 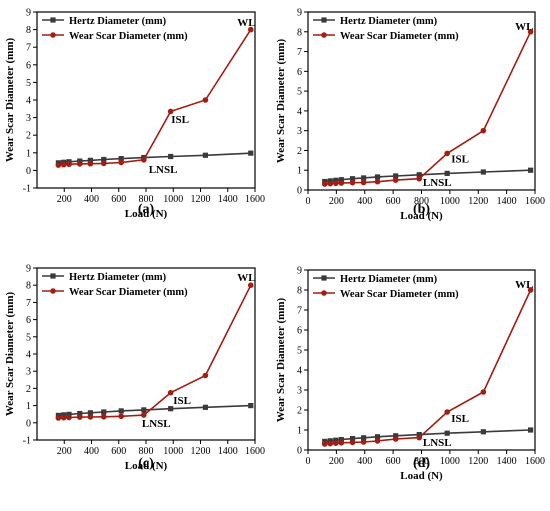 What do you see at coordinates (421, 461) in the screenshot?
I see `x-tick-label: 800` at bounding box center [421, 461].